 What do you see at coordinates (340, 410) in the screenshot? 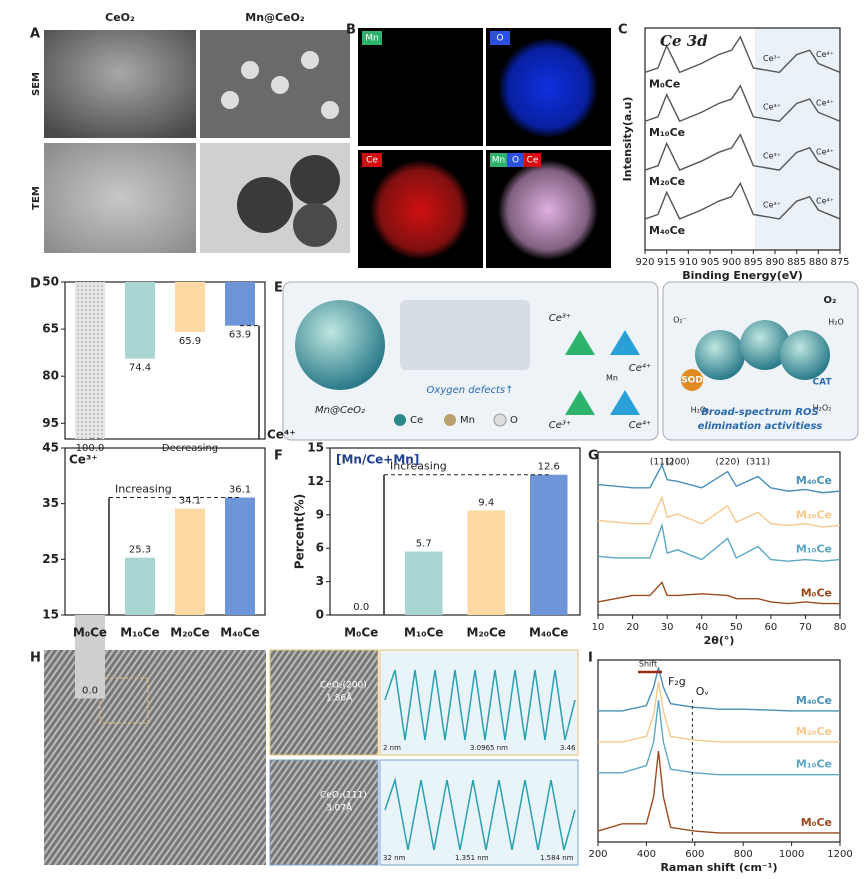
I see `schematic-text: Mn@CeO₂` at bounding box center [340, 410].